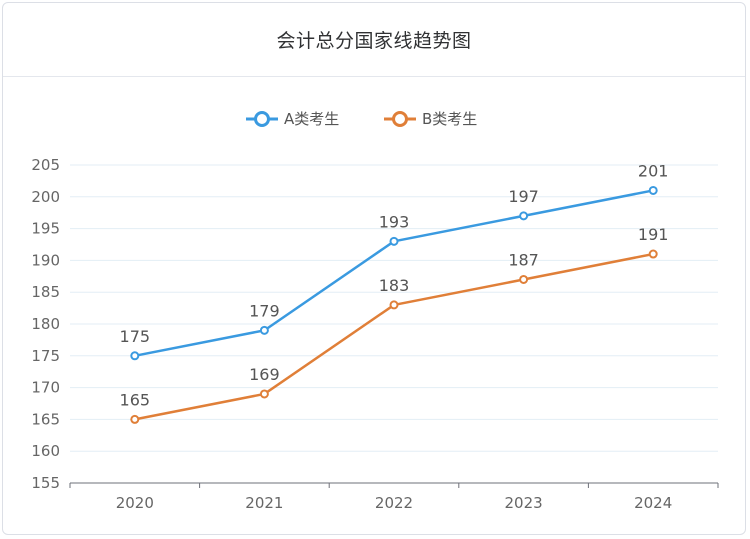  What do you see at coordinates (264, 310) in the screenshot?
I see `data-label: 179` at bounding box center [264, 310].